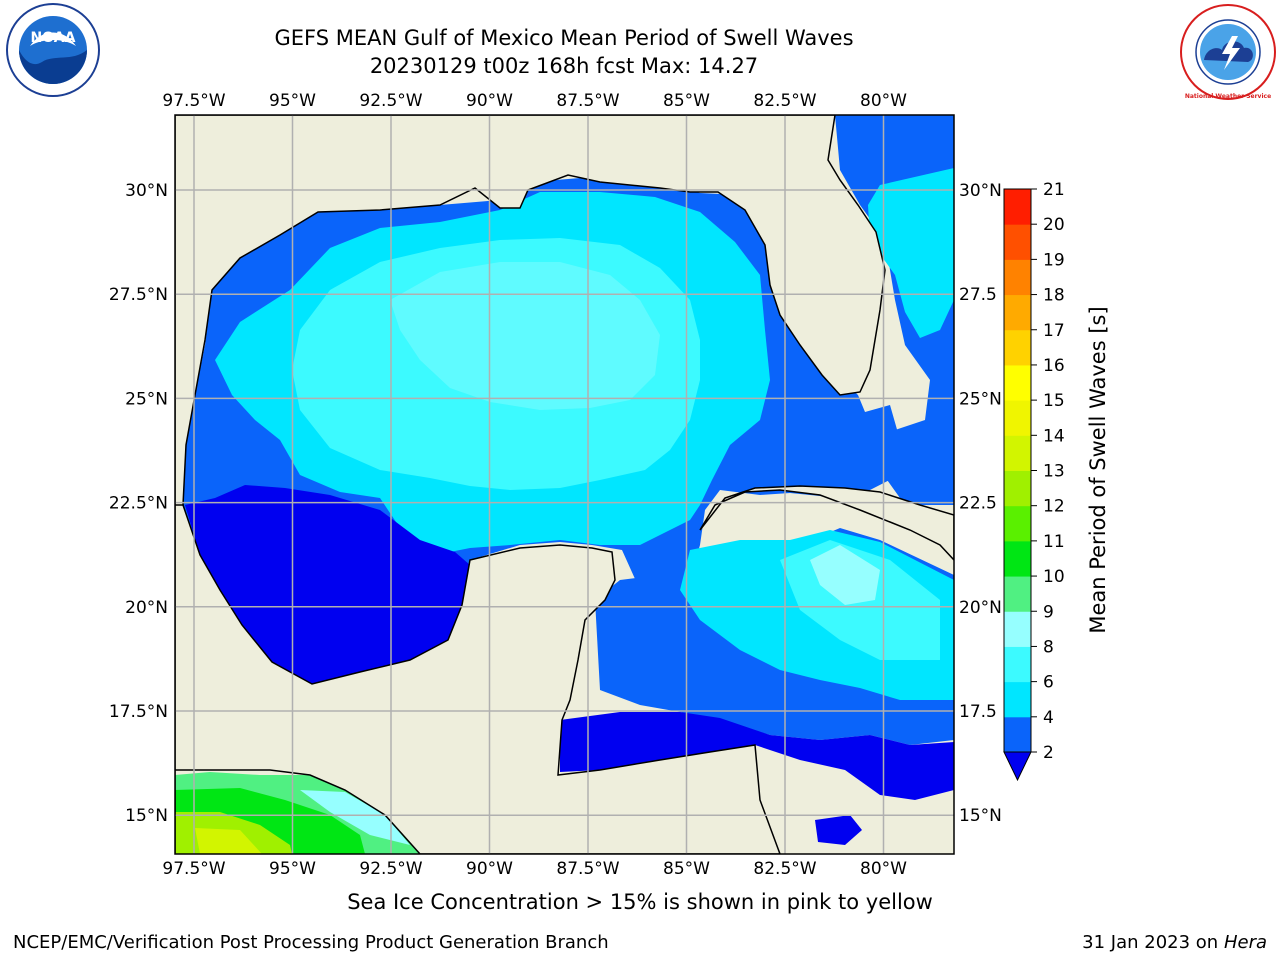 The height and width of the screenshot is (960, 1280). I want to click on colorbar-extend-arrow, so click(1017, 766).